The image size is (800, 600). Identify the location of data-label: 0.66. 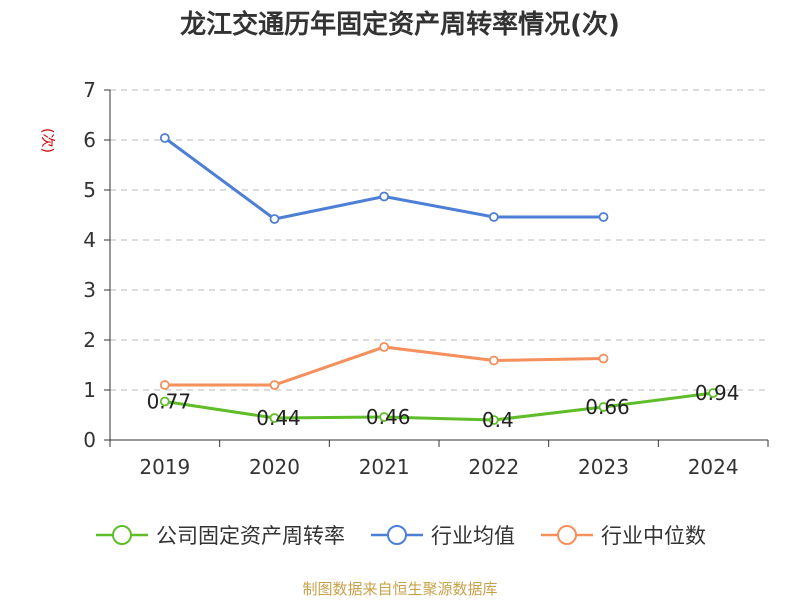
(607, 407).